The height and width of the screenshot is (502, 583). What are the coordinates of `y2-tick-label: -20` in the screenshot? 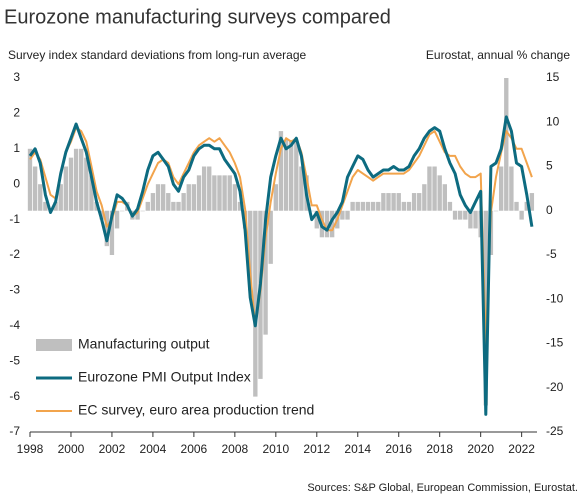 It's located at (555, 387).